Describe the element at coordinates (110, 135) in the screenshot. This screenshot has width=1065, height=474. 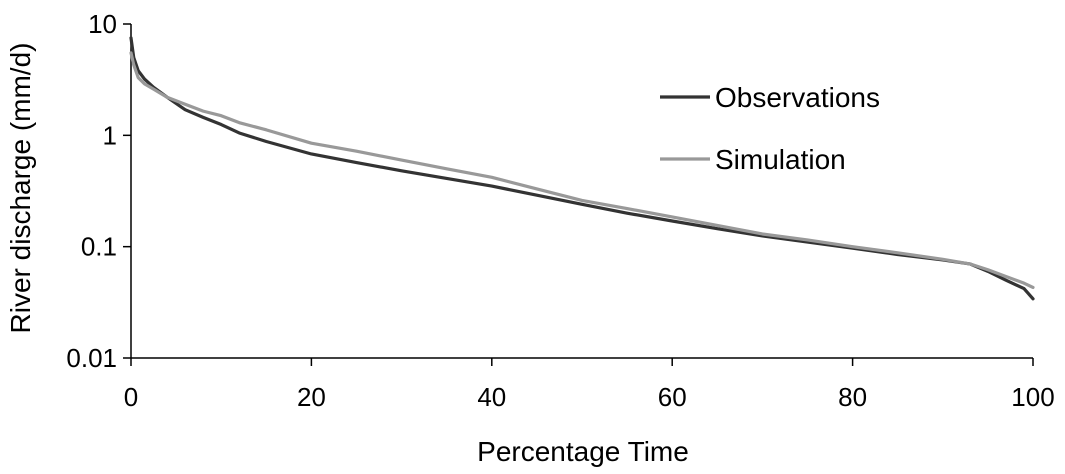
I see `y-tick-label: 1` at that location.